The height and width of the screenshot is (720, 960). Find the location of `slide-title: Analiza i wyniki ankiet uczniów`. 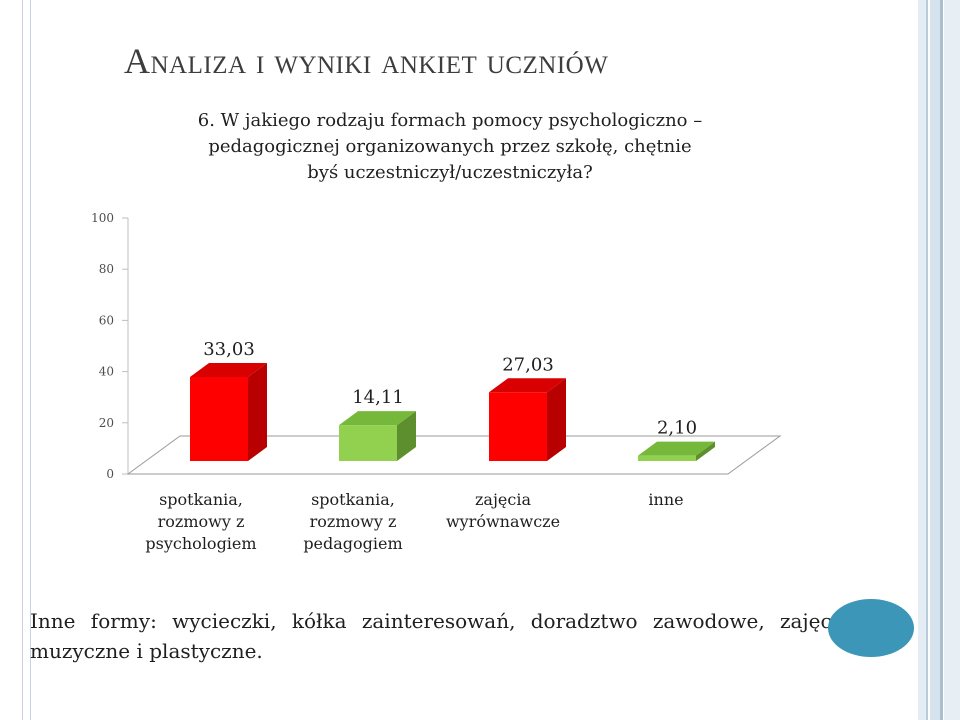

slide-title: Analiza i wyniki ankiet uczniów is located at coordinates (366, 61).